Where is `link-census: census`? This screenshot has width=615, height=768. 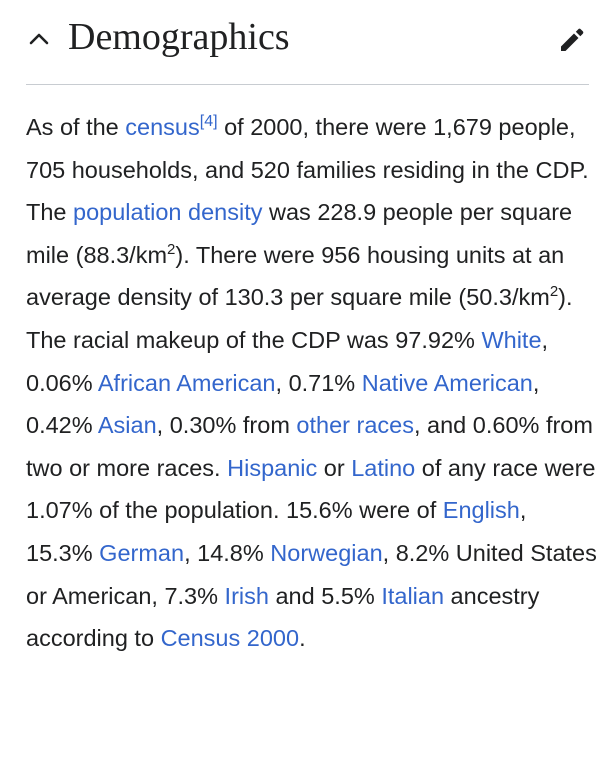 link-census: census is located at coordinates (162, 127).